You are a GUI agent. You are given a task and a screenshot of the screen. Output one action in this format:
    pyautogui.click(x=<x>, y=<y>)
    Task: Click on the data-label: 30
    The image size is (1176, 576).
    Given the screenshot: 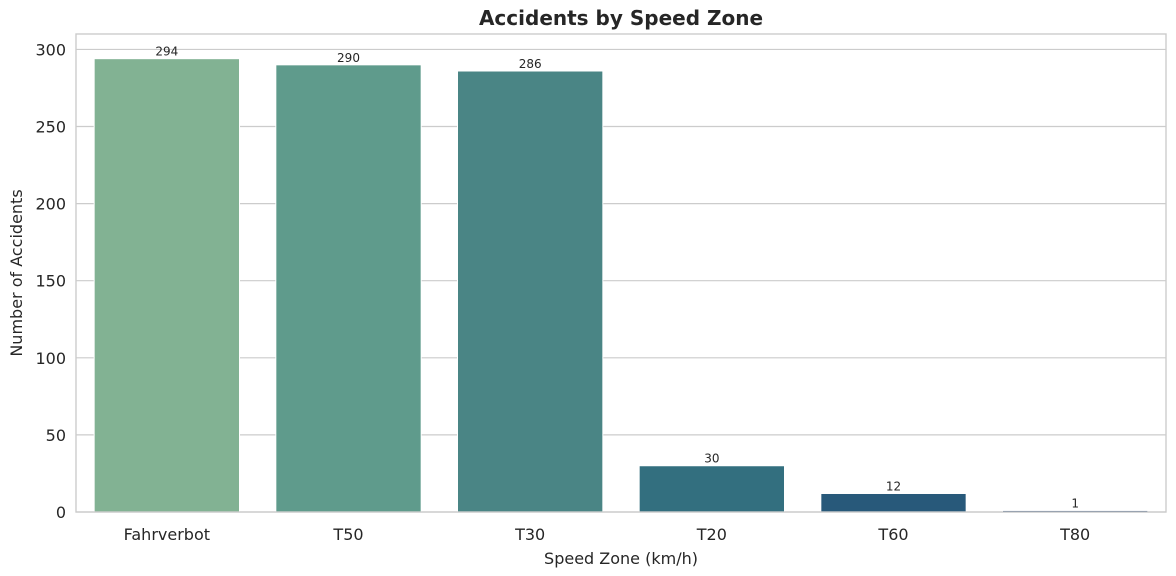 What is the action you would take?
    pyautogui.click(x=711, y=459)
    